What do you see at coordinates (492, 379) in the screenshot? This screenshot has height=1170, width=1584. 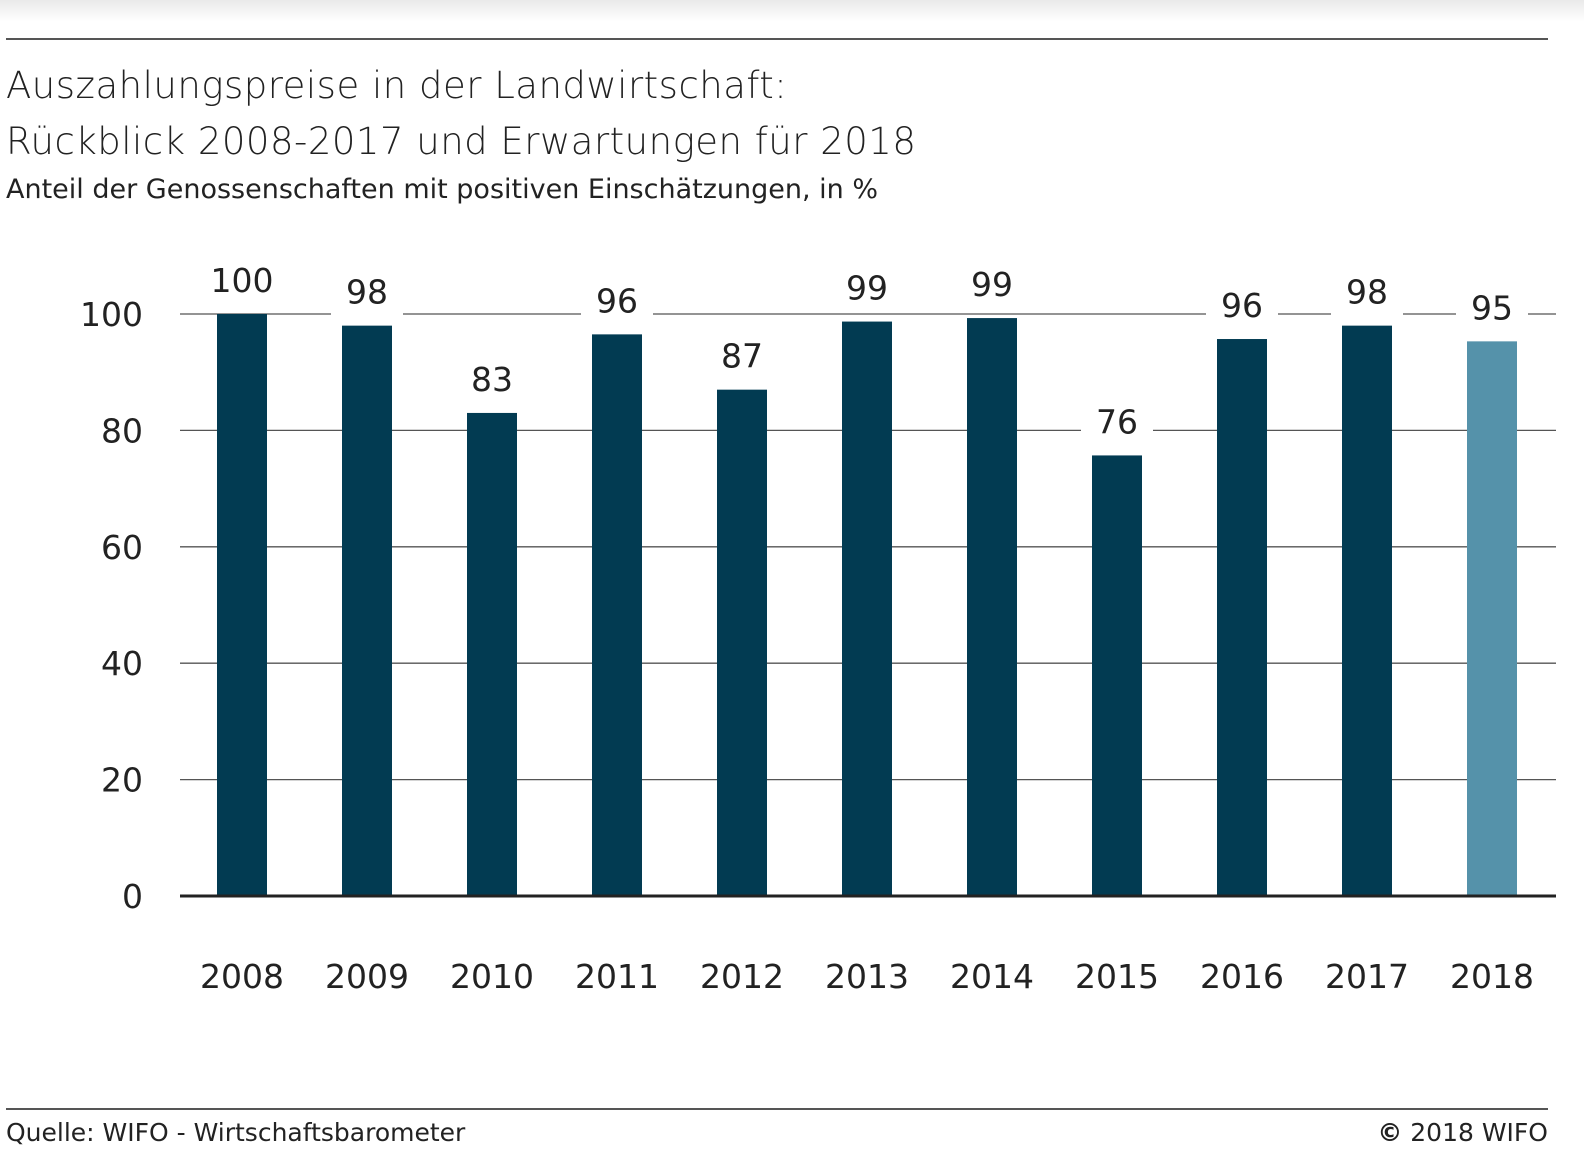 I see `data-label-2010: 83` at bounding box center [492, 379].